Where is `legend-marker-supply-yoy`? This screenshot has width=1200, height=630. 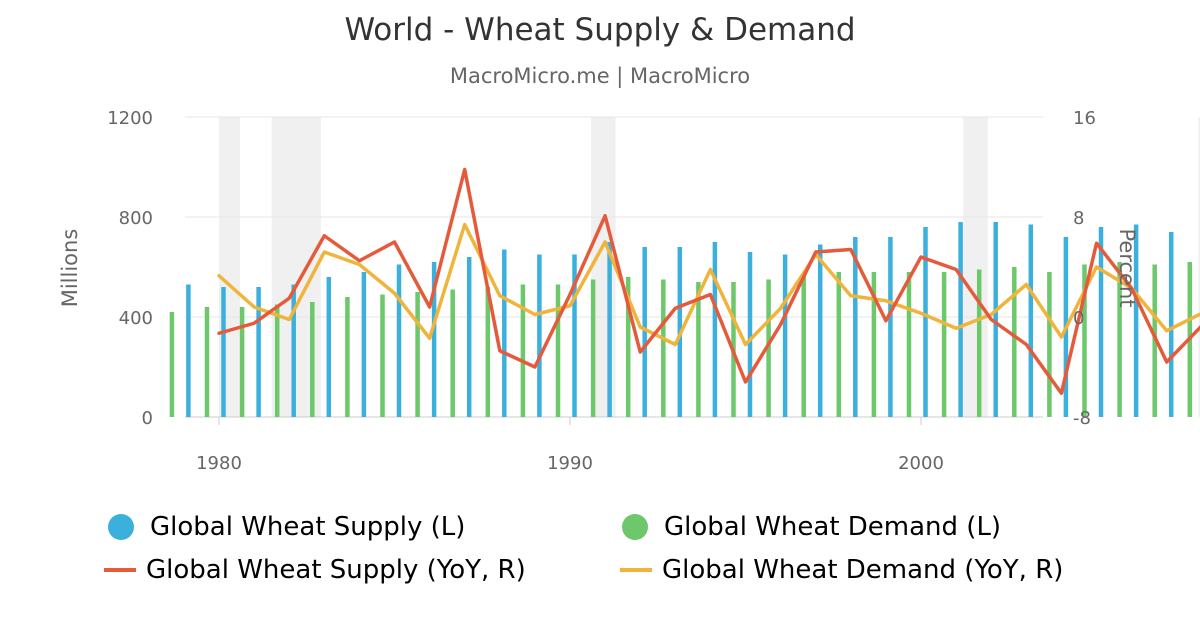 legend-marker-supply-yoy is located at coordinates (120, 570).